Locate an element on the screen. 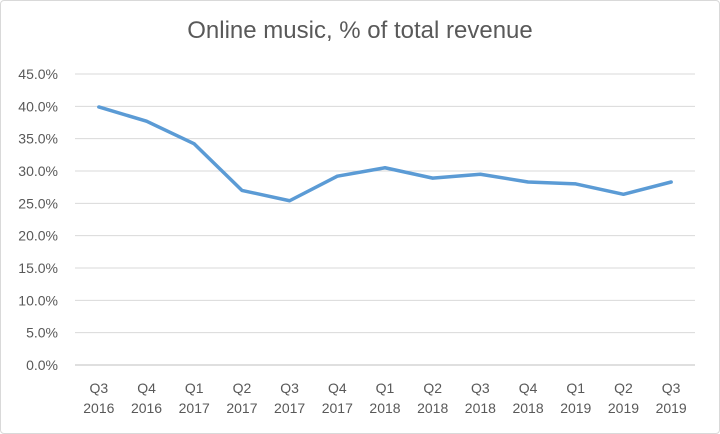 Image resolution: width=720 pixels, height=434 pixels. x-tick-label: Q2 2017 is located at coordinates (241, 398).